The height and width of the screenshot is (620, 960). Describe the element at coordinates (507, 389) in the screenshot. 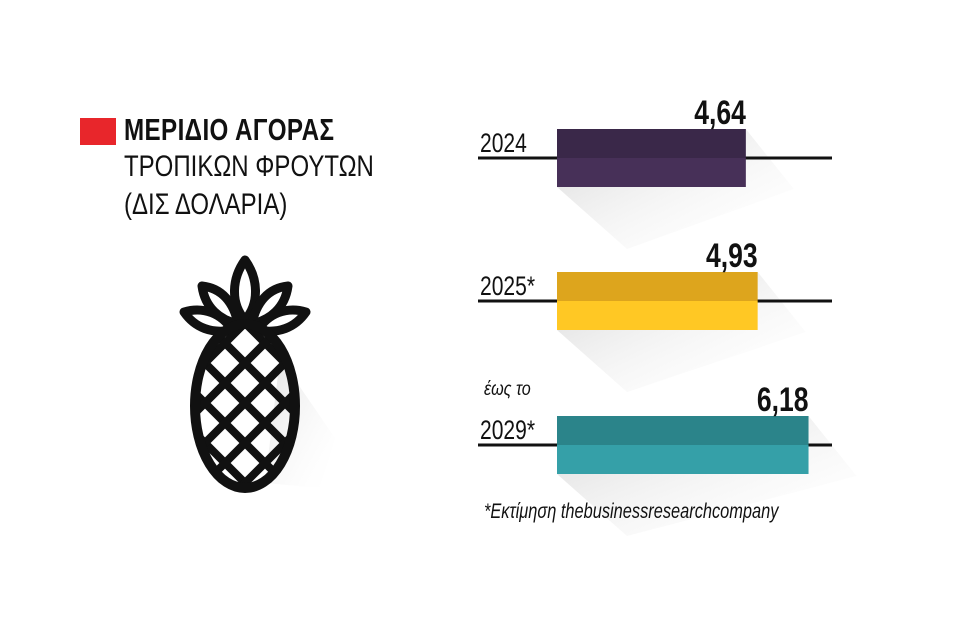

I see `category-prefix-label: έως το` at that location.